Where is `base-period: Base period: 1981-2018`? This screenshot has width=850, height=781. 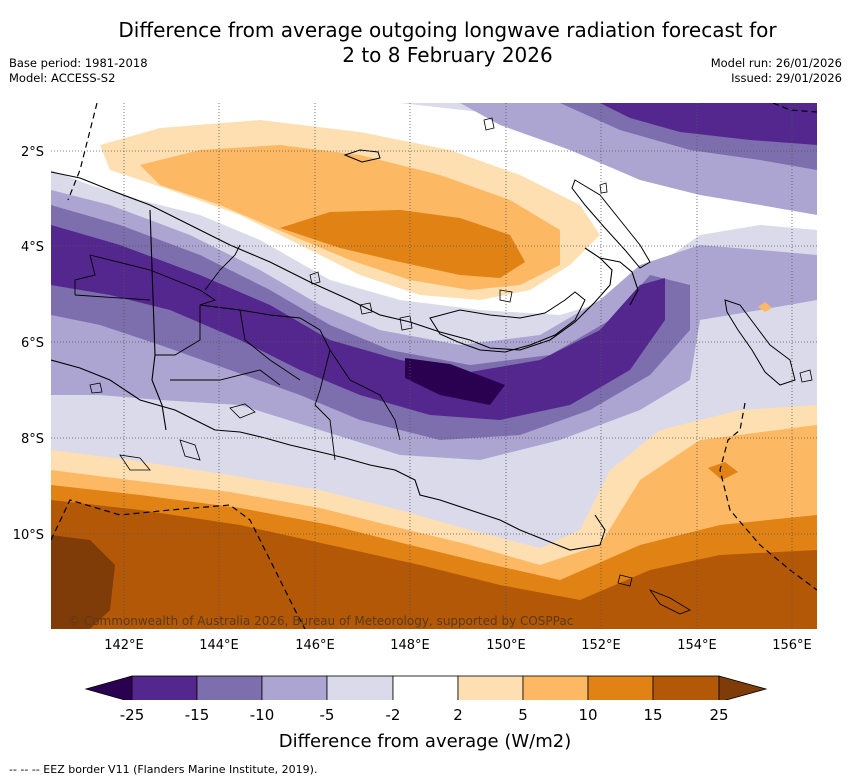 base-period: Base period: 1981-2018 is located at coordinates (78, 63).